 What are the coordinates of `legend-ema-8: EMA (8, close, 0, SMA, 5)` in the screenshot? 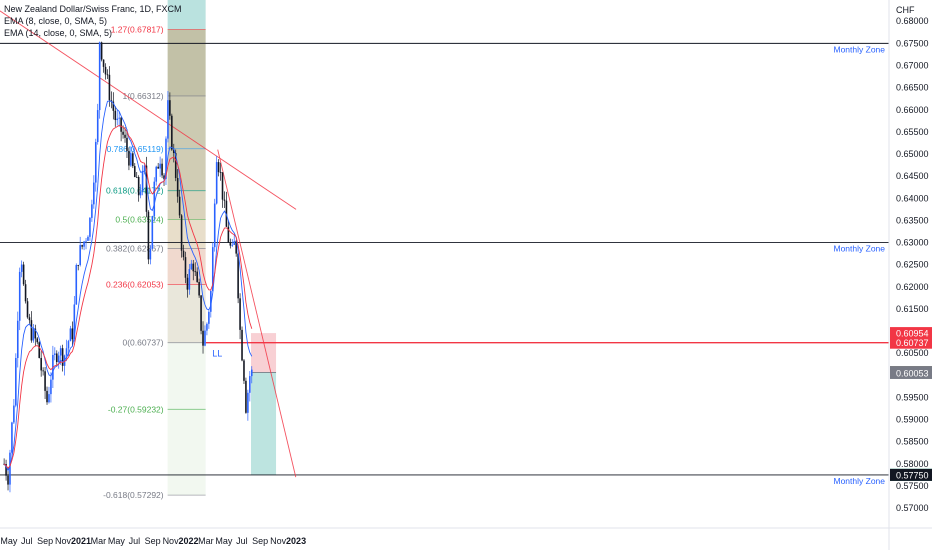 It's located at (56, 21).